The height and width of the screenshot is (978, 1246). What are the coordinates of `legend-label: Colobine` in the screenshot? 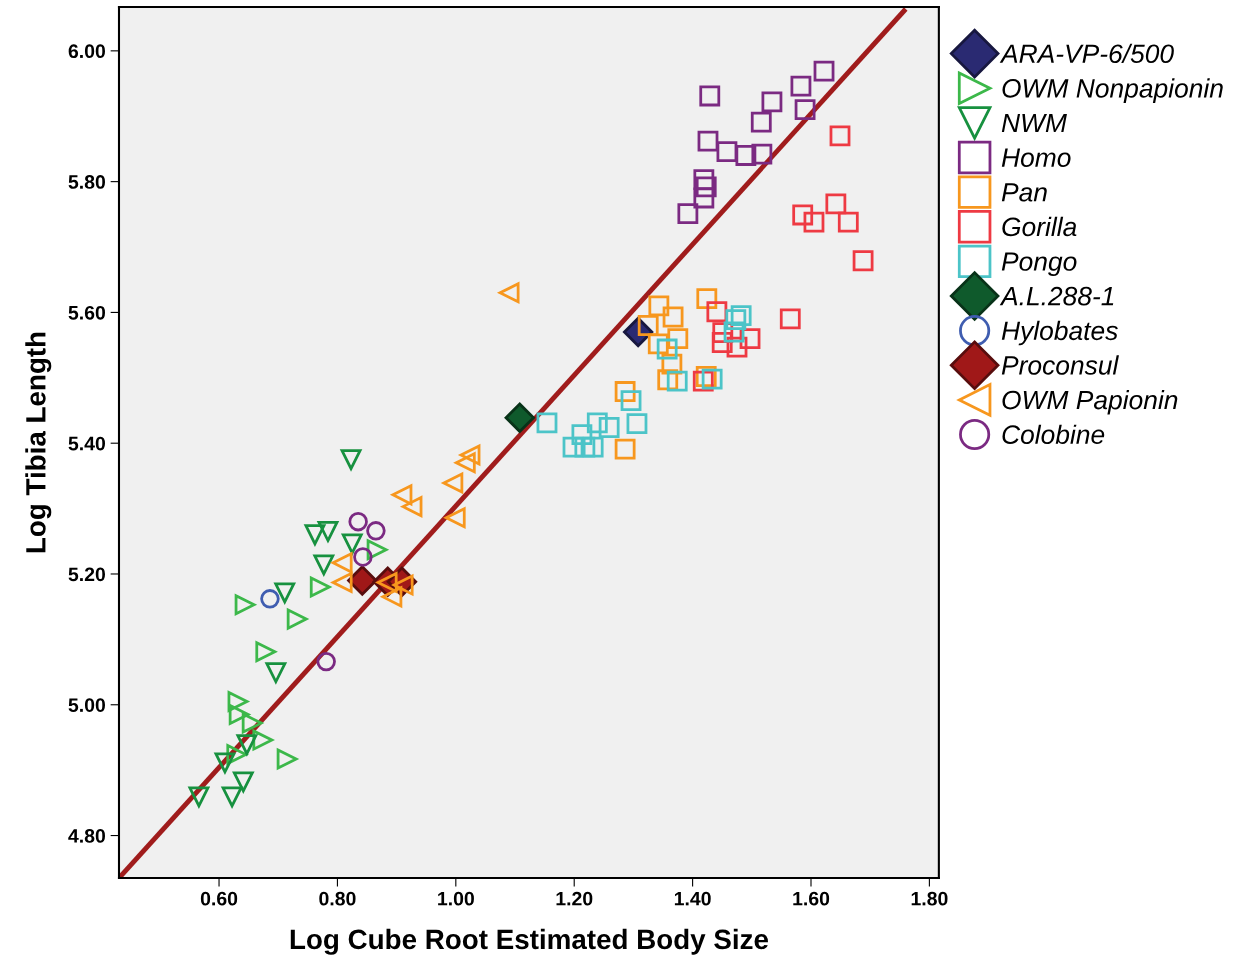 It's located at (1053, 434).